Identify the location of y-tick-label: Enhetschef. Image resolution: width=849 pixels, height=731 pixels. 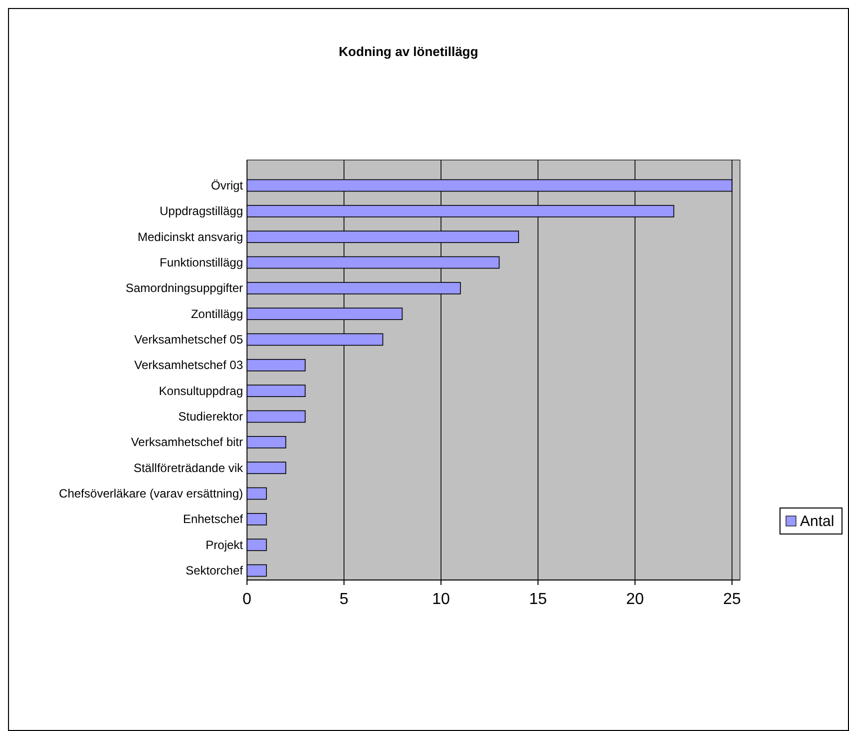
(213, 519).